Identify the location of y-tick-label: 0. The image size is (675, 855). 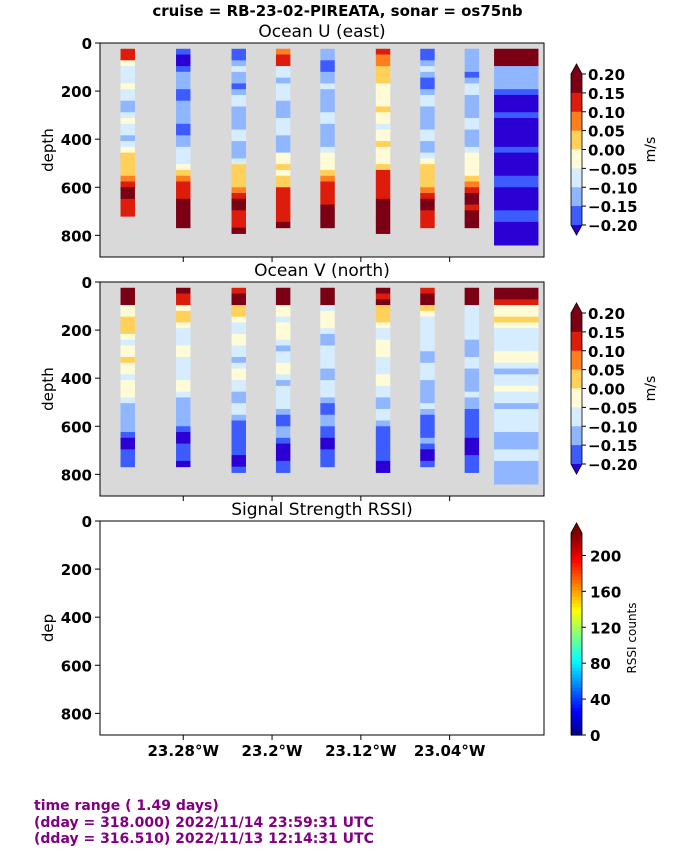
(87, 283).